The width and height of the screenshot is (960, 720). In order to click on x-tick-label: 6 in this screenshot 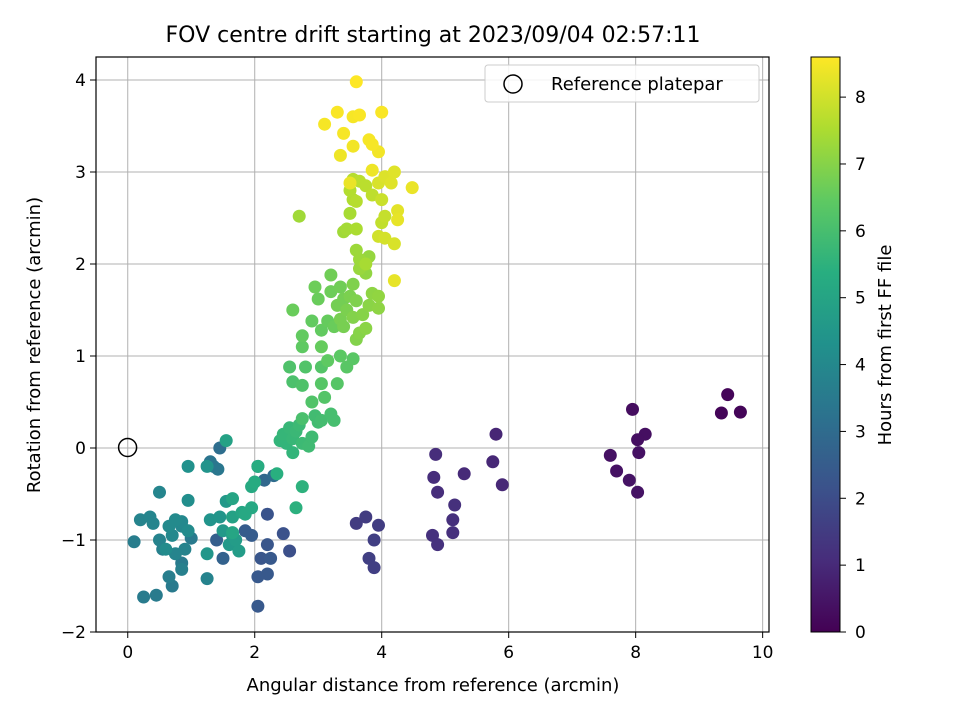, I will do `click(508, 653)`.